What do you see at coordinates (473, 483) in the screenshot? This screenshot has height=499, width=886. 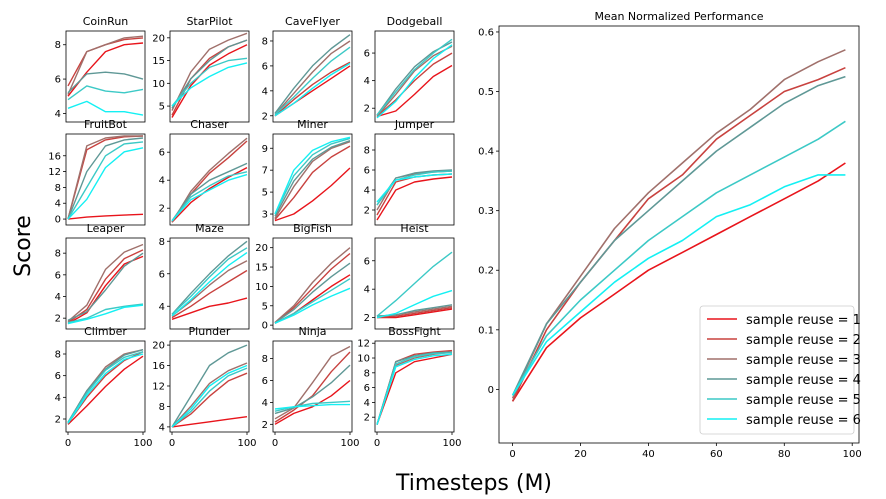 I see `figure-xlabel: Timesteps (M)` at bounding box center [473, 483].